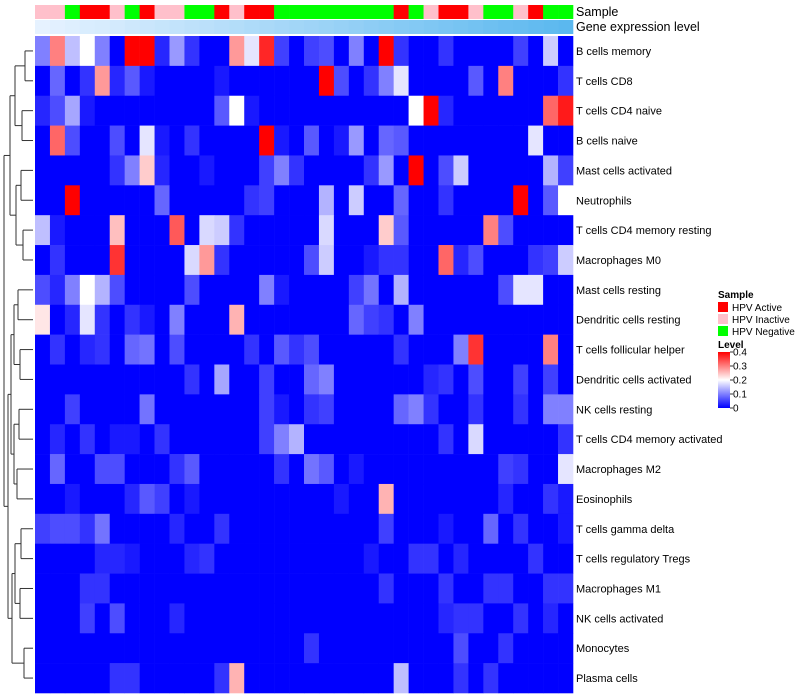 This screenshot has width=800, height=700. I want to click on legend-level-tick-label: 0, so click(736, 409).